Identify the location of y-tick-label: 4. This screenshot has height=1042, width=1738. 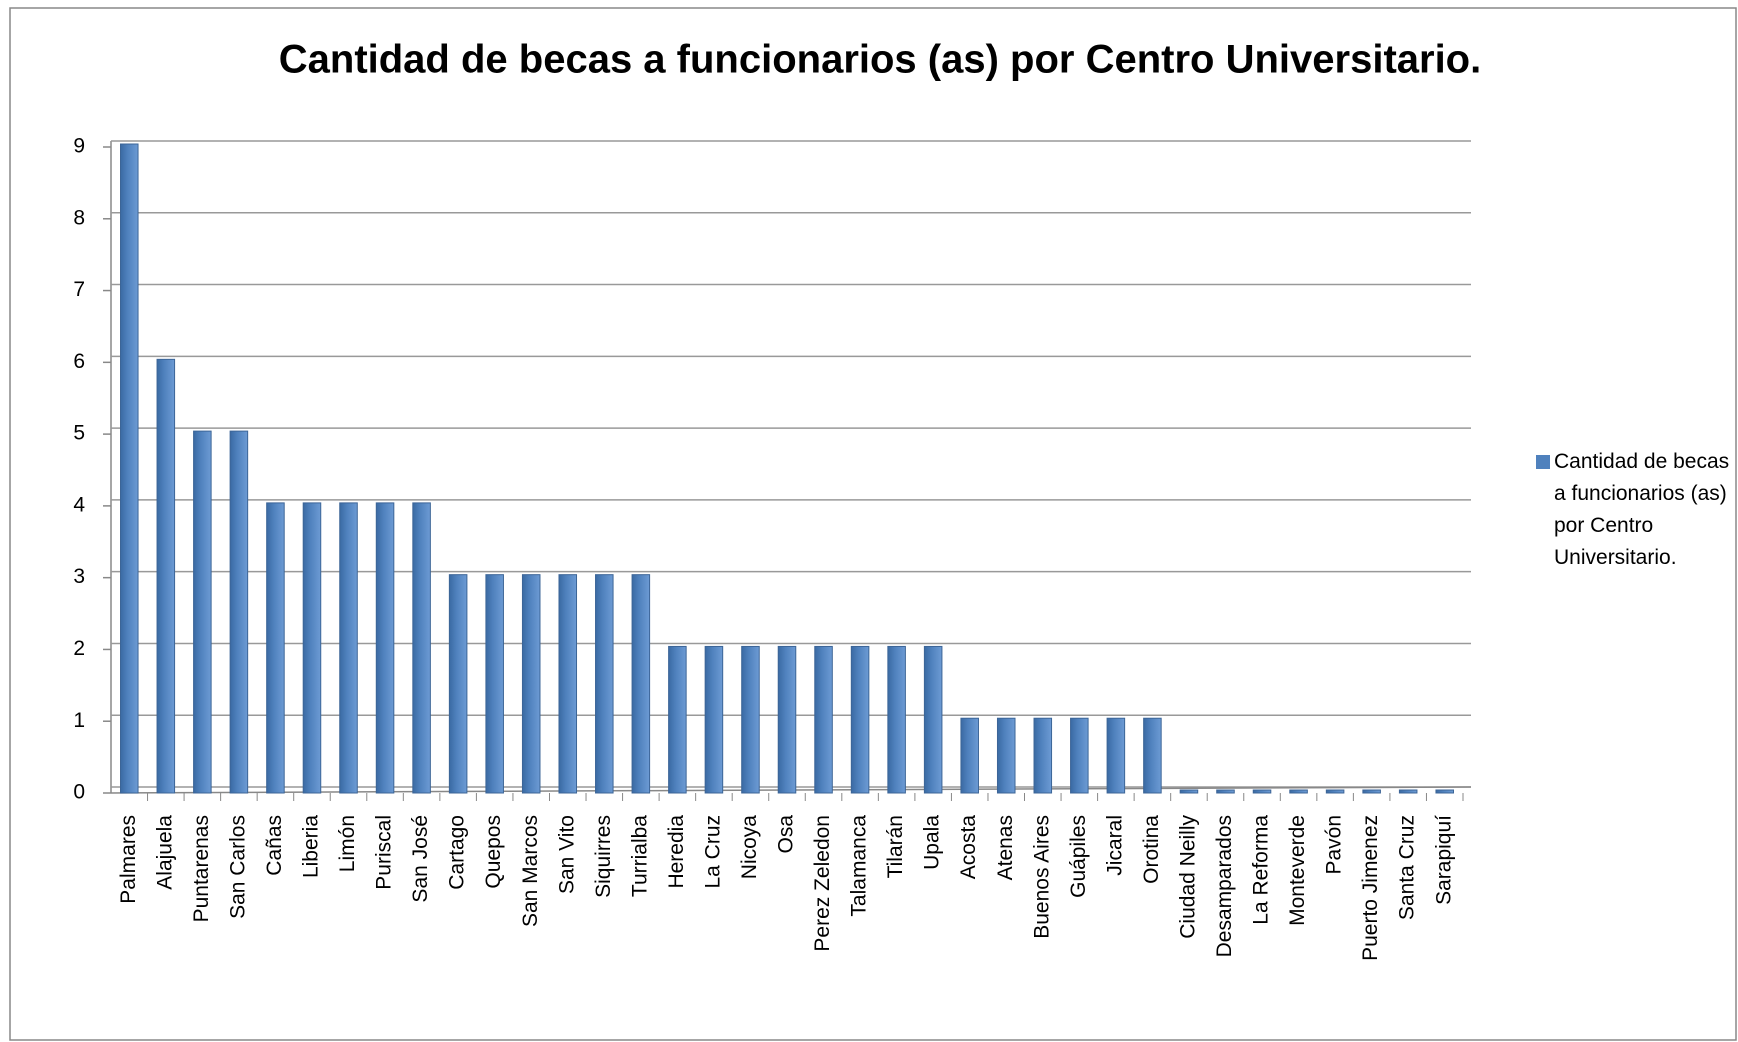
(79, 504).